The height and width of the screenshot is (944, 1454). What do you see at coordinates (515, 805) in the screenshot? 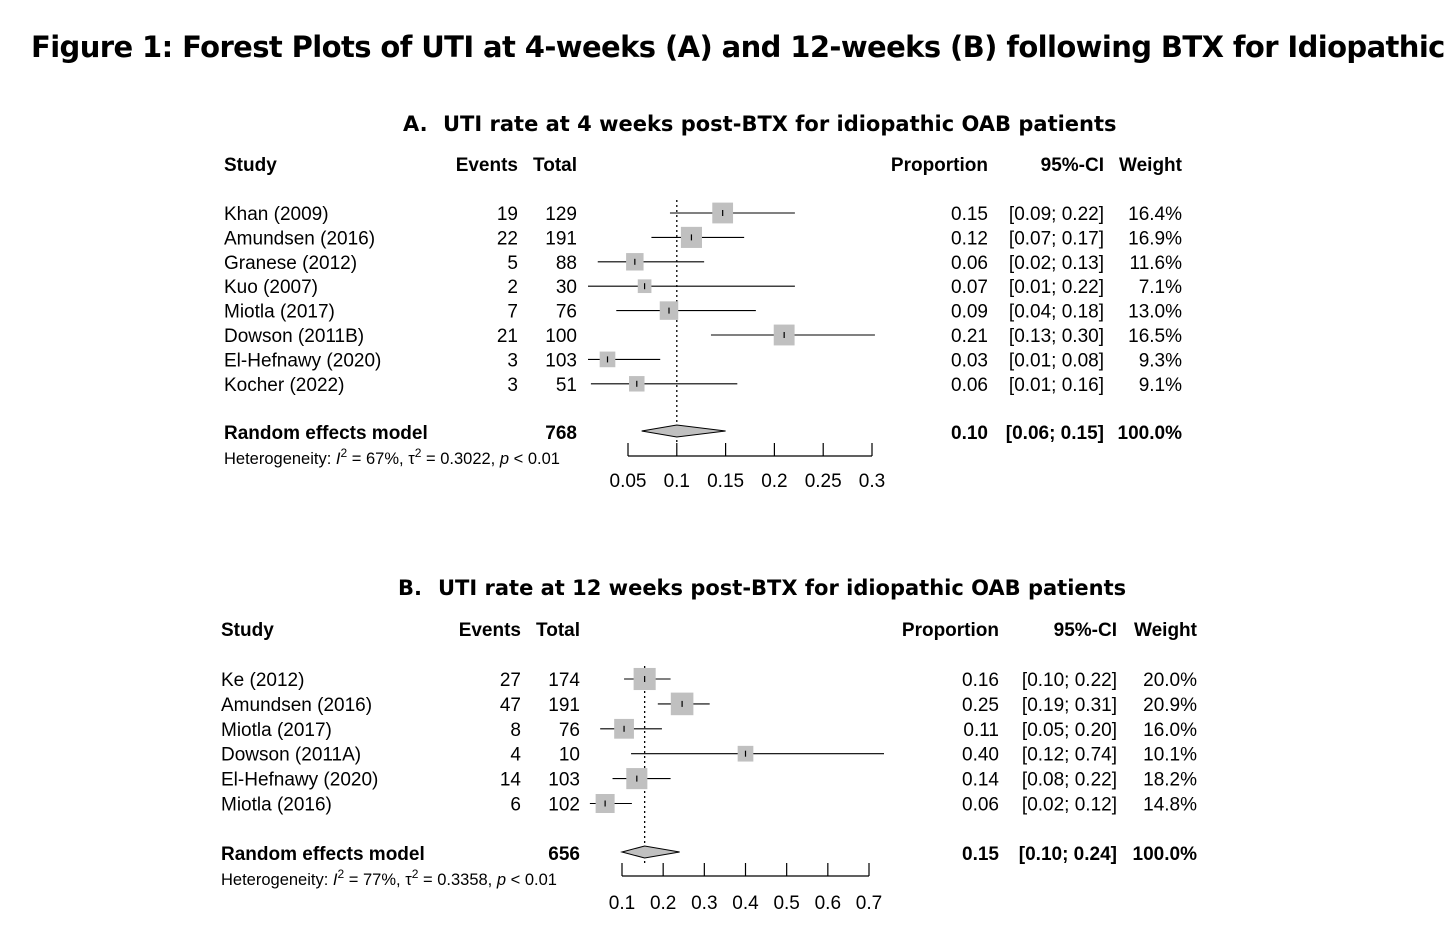
I see `study-events: 6` at bounding box center [515, 805].